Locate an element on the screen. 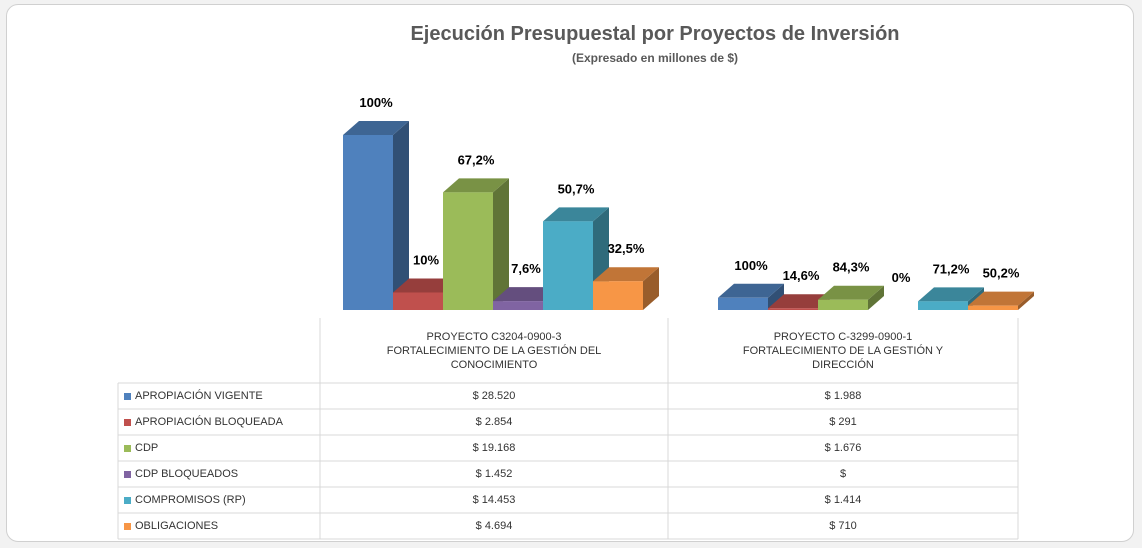 This screenshot has height=548, width=1142. table-value: $ 1.414 is located at coordinates (843, 500).